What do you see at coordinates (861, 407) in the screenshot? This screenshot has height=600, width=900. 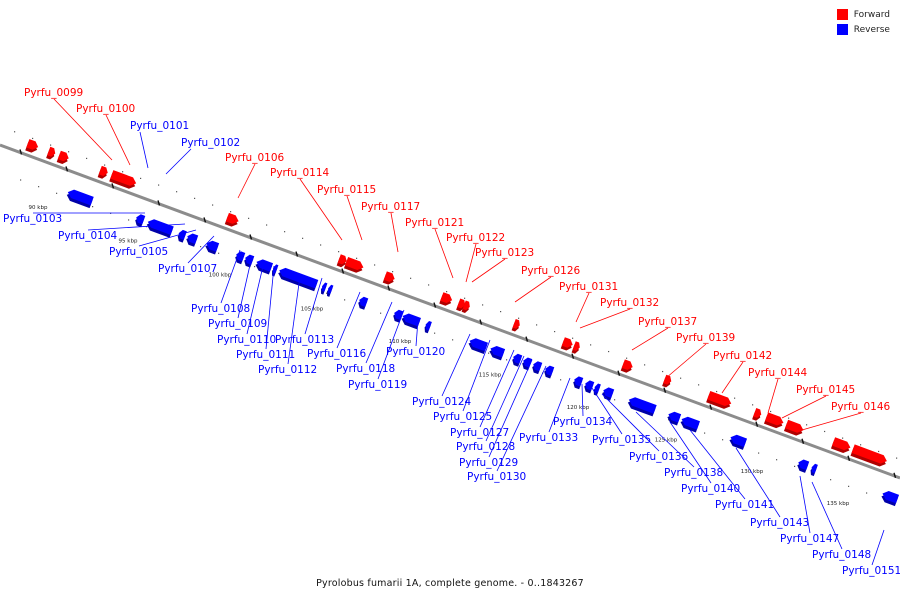 I see `gene-label-forward: Pyrfu_0146` at bounding box center [861, 407].